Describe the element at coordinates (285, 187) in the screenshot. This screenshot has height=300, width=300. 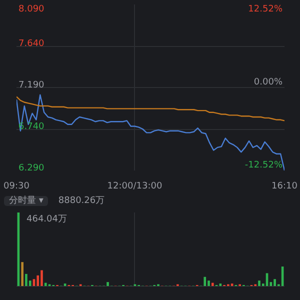
I see `x-tick-label: 16:10` at that location.